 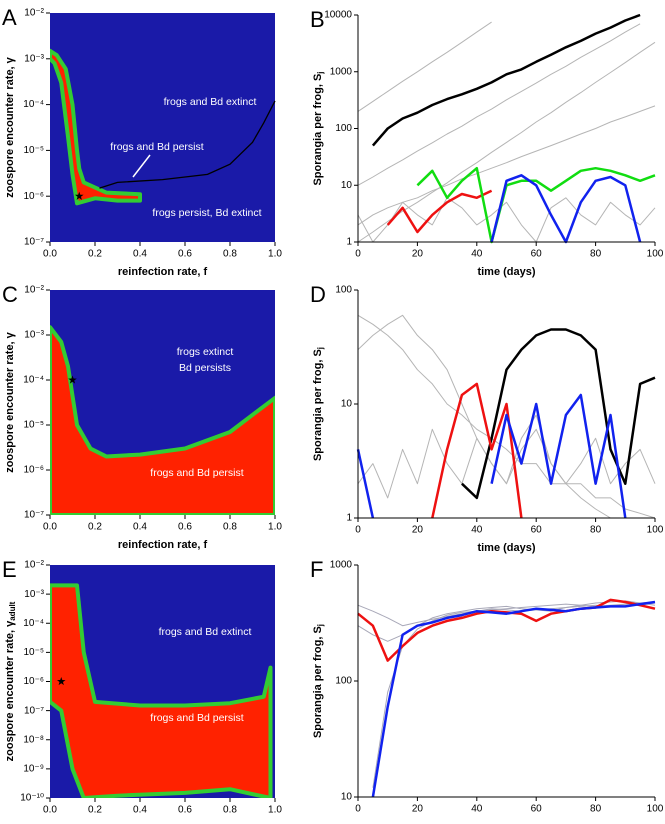 I want to click on panel-letter: B, so click(x=317, y=19).